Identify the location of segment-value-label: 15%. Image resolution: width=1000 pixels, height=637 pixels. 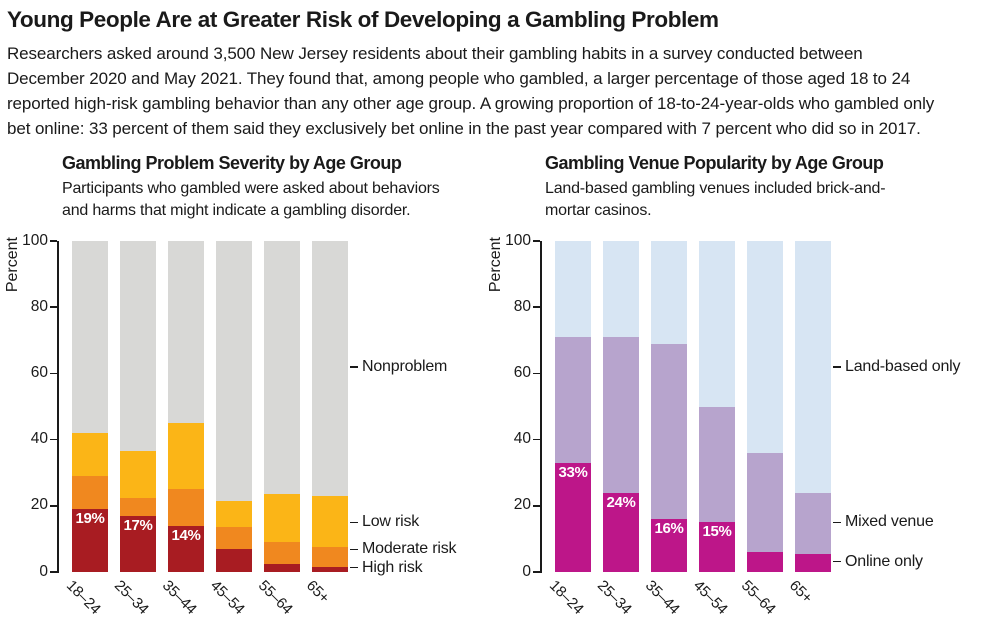
(717, 532).